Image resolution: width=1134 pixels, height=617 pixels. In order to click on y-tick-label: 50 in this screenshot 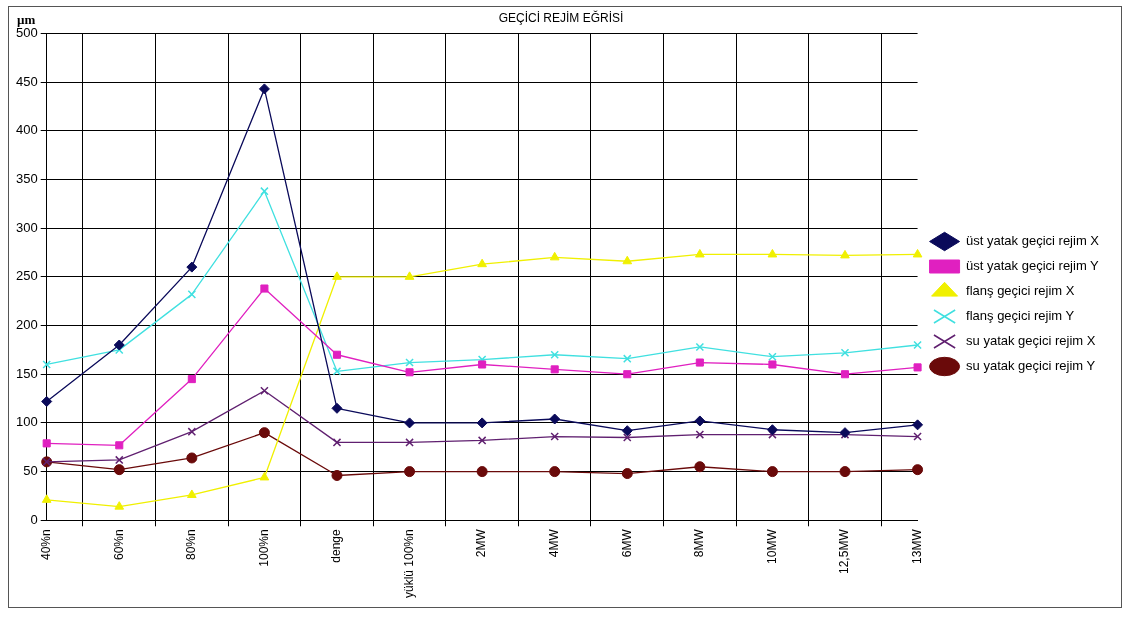, I will do `click(30, 471)`.